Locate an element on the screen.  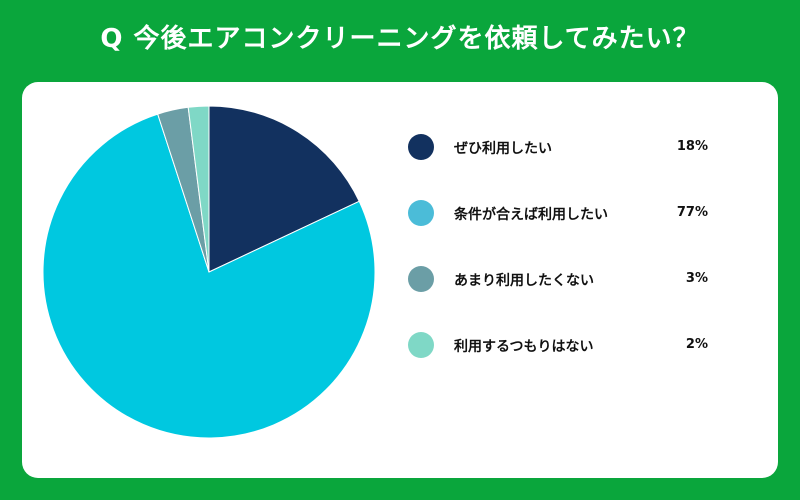
legend-value: 3% is located at coordinates (696, 278).